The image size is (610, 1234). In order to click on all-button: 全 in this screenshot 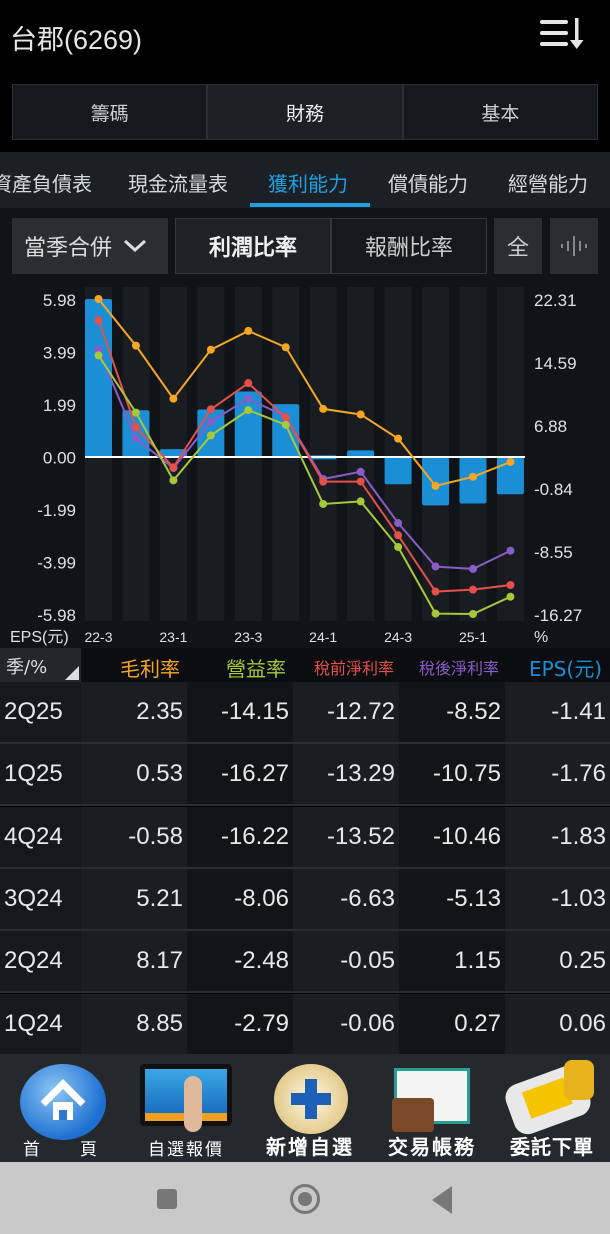, I will do `click(518, 246)`.